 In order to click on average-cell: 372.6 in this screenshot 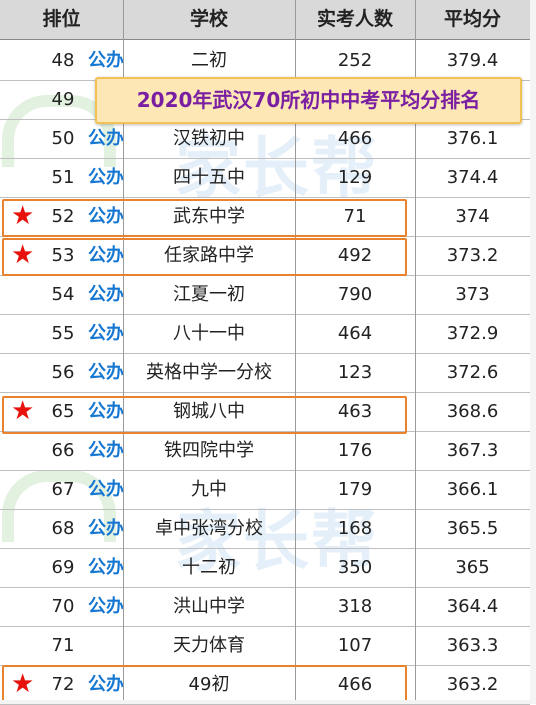, I will do `click(472, 372)`.